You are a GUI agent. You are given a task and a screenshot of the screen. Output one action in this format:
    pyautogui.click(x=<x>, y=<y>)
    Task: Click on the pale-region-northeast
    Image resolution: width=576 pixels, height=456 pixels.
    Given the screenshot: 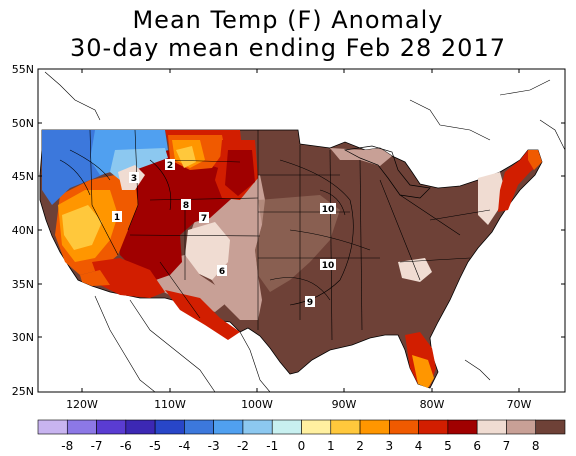 What is the action you would take?
    pyautogui.click(x=491, y=198)
    